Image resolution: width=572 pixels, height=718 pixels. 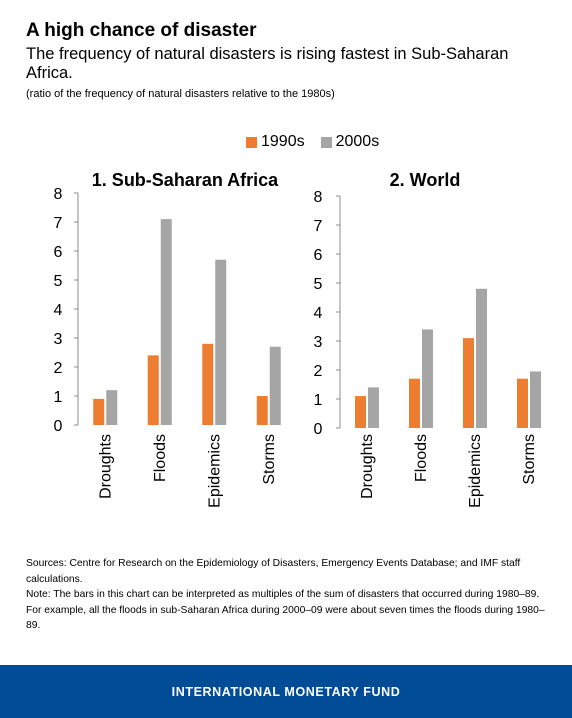 I want to click on footer-text: INTERNATIONAL MONETARY FUND, so click(x=286, y=691).